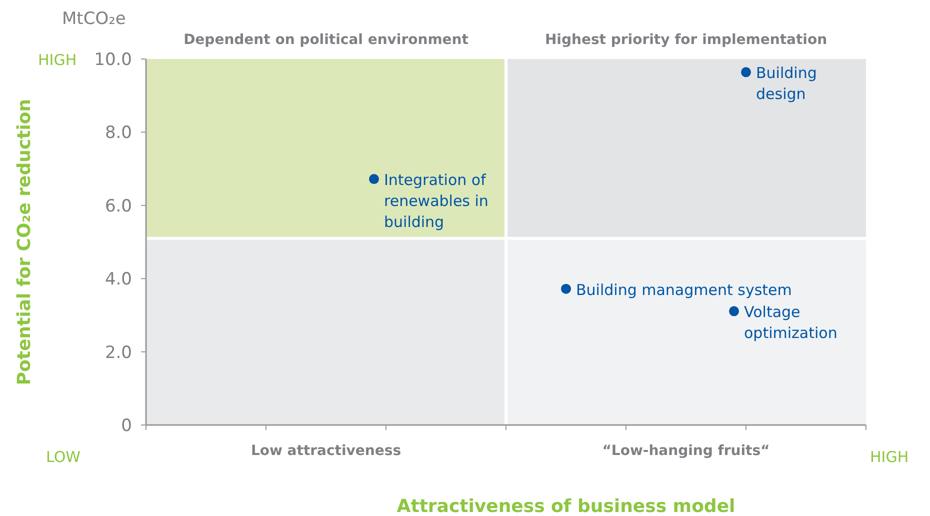 The image size is (930, 516). Describe the element at coordinates (63, 457) in the screenshot. I see `text: LOW` at that location.